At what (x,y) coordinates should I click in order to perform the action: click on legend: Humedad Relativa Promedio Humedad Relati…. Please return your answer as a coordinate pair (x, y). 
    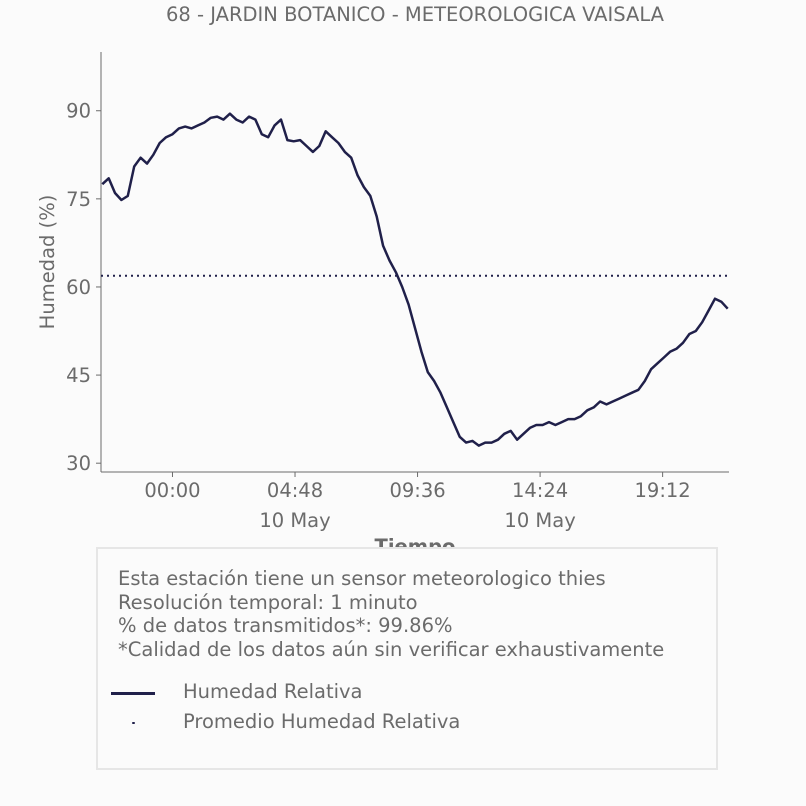
    Looking at the image, I should click on (391, 709).